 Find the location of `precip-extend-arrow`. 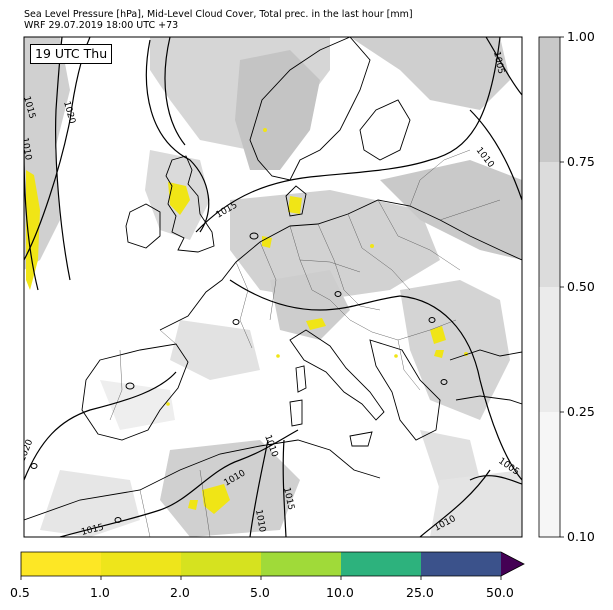

precip-extend-arrow is located at coordinates (512, 564).